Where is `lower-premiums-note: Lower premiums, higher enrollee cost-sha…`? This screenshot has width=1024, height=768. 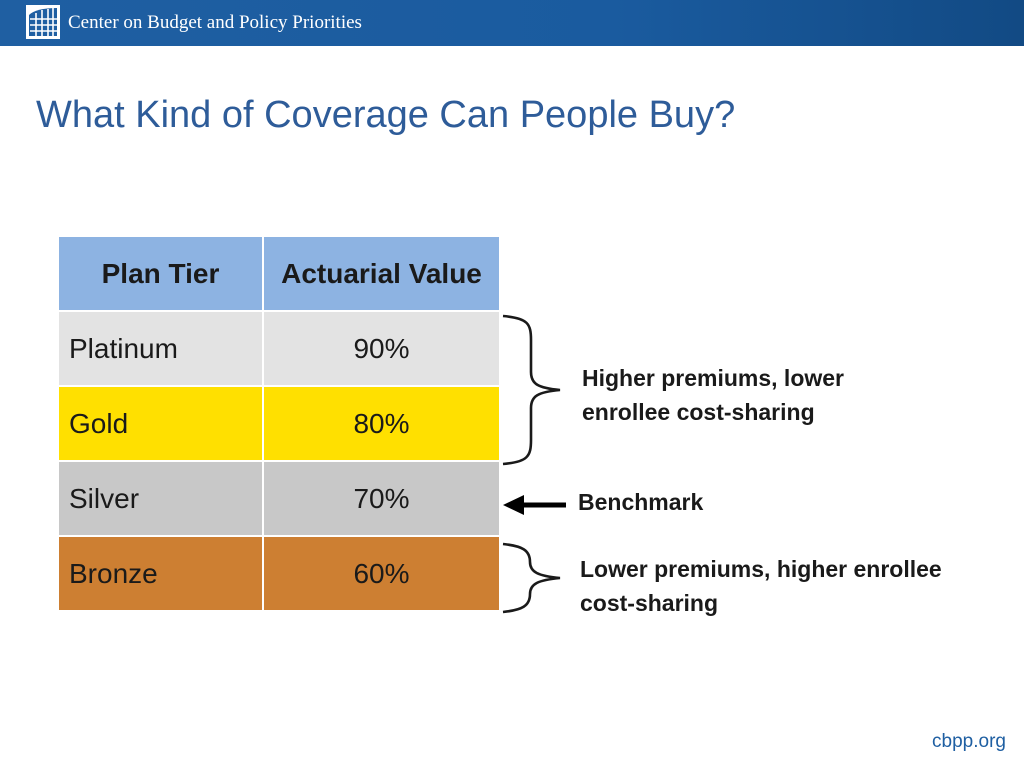 lower-premiums-note: Lower premiums, higher enrollee cost-sha… is located at coordinates (761, 586).